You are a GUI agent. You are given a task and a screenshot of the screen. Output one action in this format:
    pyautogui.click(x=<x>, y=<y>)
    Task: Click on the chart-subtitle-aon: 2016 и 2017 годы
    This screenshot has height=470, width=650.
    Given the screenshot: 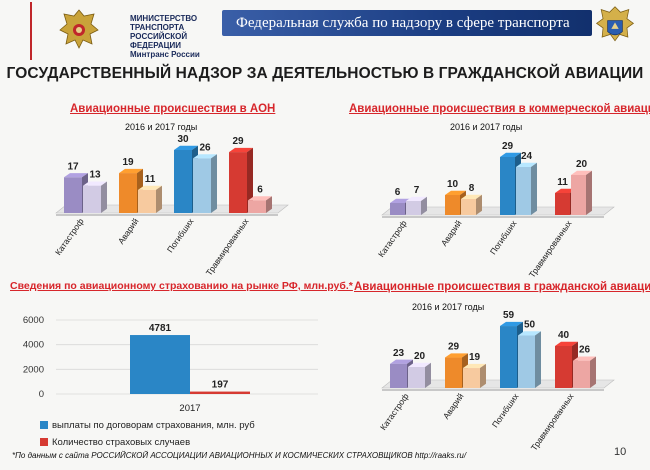 What is the action you would take?
    pyautogui.click(x=161, y=127)
    